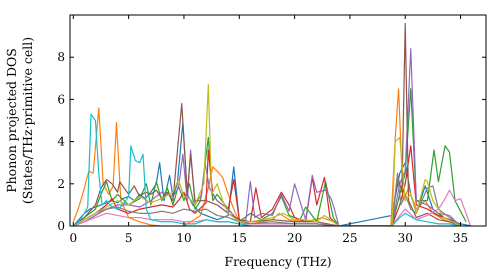 This screenshot has width=500, height=280. What do you see at coordinates (61, 99) in the screenshot?
I see `y-tick-label: 6` at bounding box center [61, 99].